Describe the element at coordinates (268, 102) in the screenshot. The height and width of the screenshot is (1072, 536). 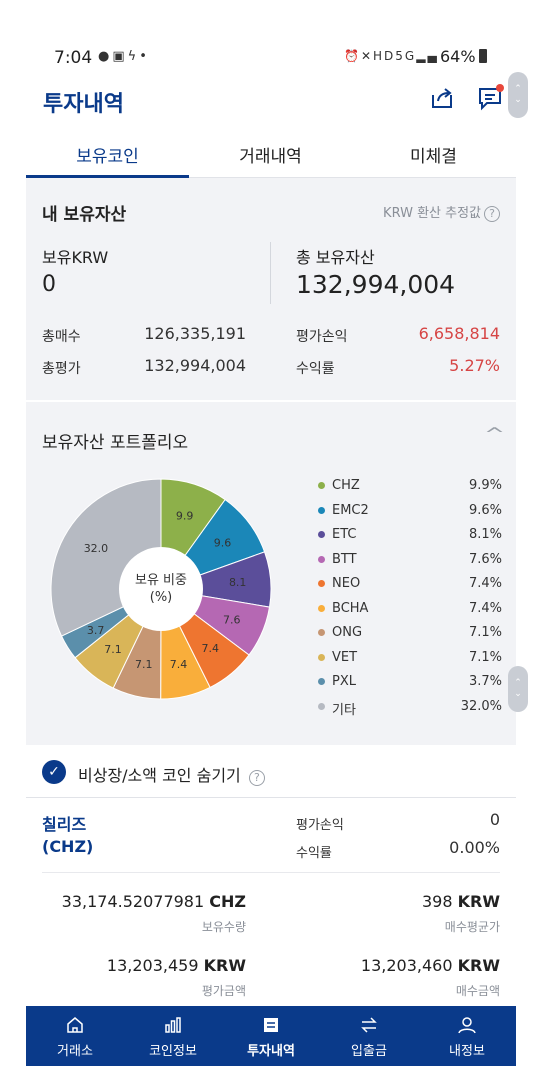
I see `app-header: 투자내역` at that location.